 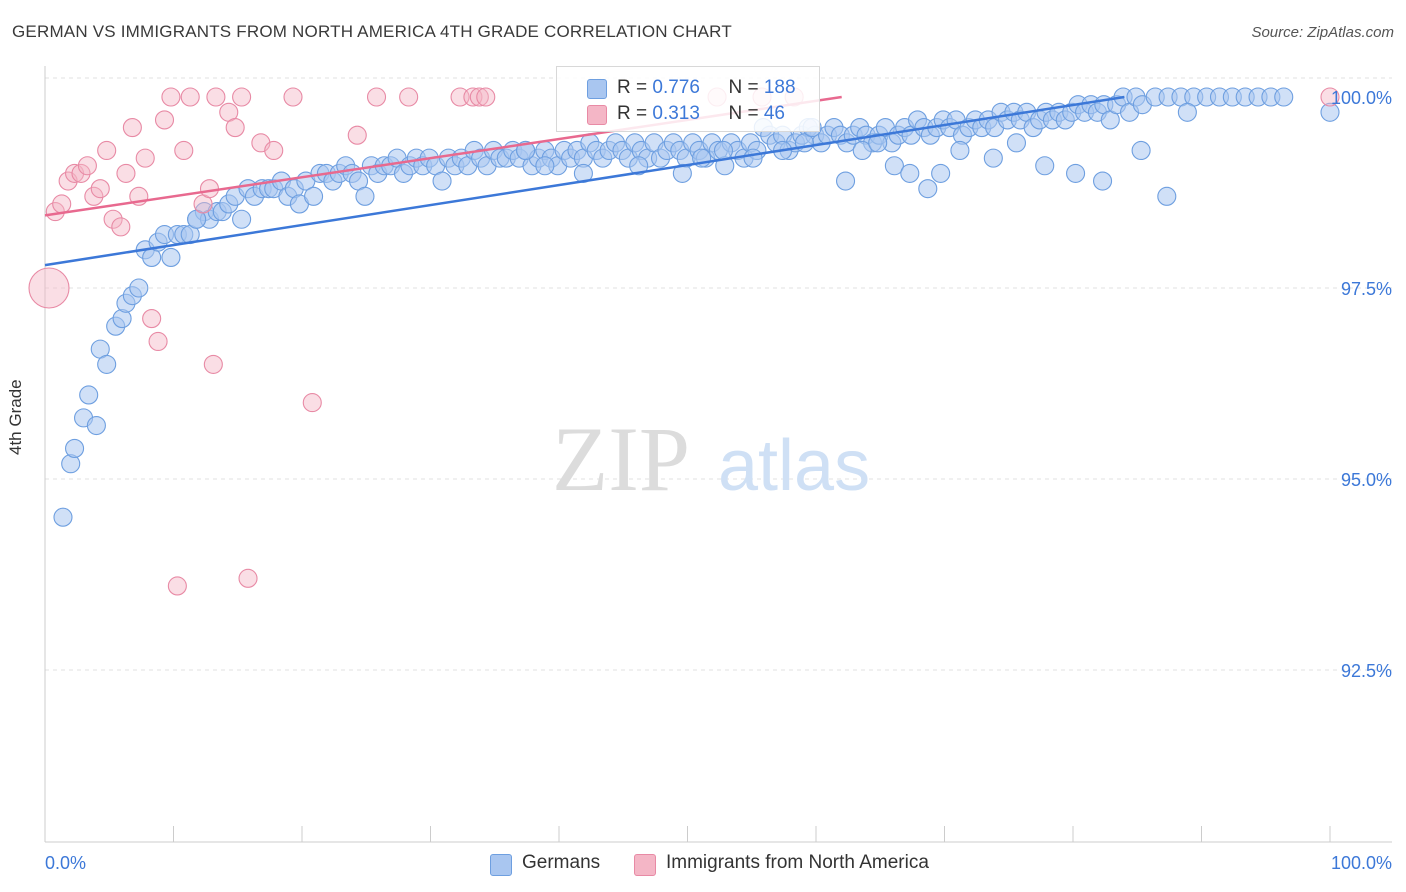 I want to click on trend-line-germans, so click(x=584, y=181).